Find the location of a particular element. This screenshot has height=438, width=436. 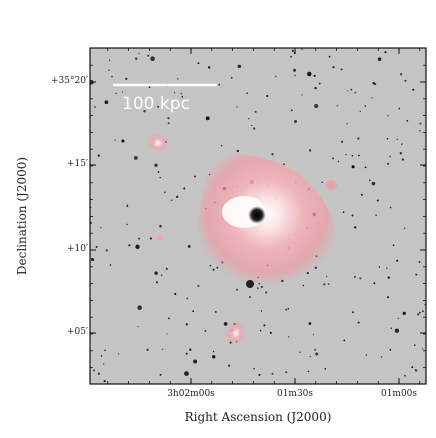

x-tick-label: 01m30s is located at coordinates (295, 394).